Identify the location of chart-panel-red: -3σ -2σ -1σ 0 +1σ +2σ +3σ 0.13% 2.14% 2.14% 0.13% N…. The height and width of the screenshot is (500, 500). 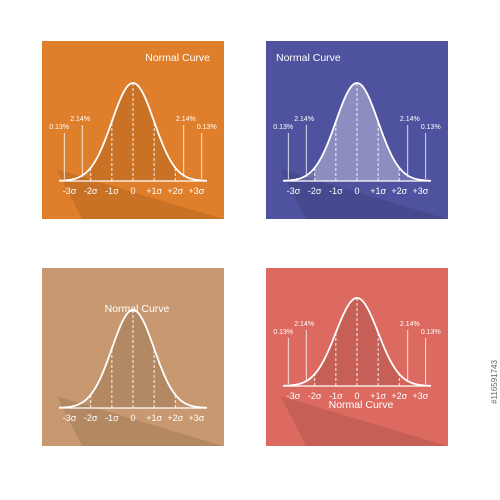
(357, 357).